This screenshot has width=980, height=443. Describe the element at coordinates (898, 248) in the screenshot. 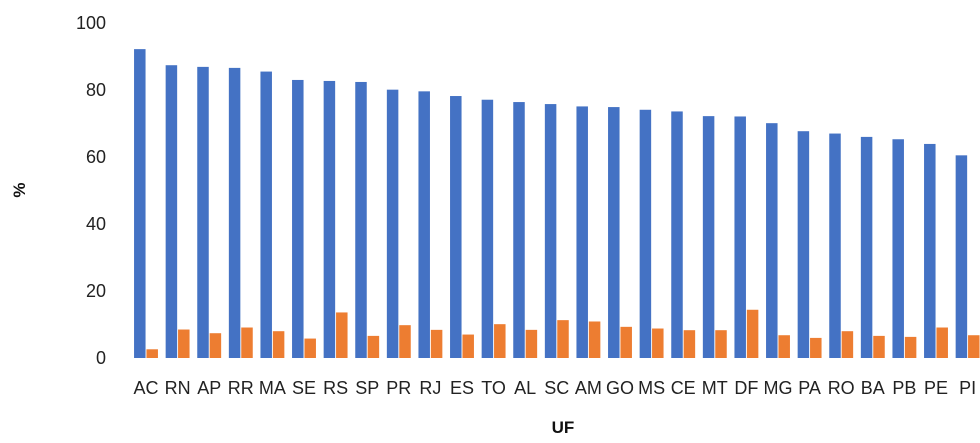

I see `bar-series1-PB` at that location.